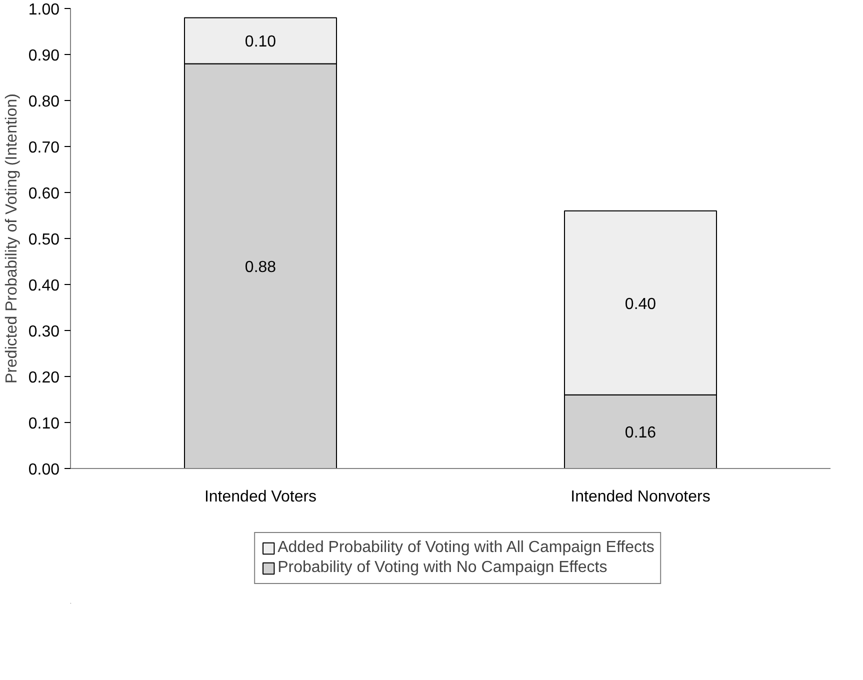 Image resolution: width=863 pixels, height=680 pixels. I want to click on y-tick-label: 0.70, so click(44, 148).